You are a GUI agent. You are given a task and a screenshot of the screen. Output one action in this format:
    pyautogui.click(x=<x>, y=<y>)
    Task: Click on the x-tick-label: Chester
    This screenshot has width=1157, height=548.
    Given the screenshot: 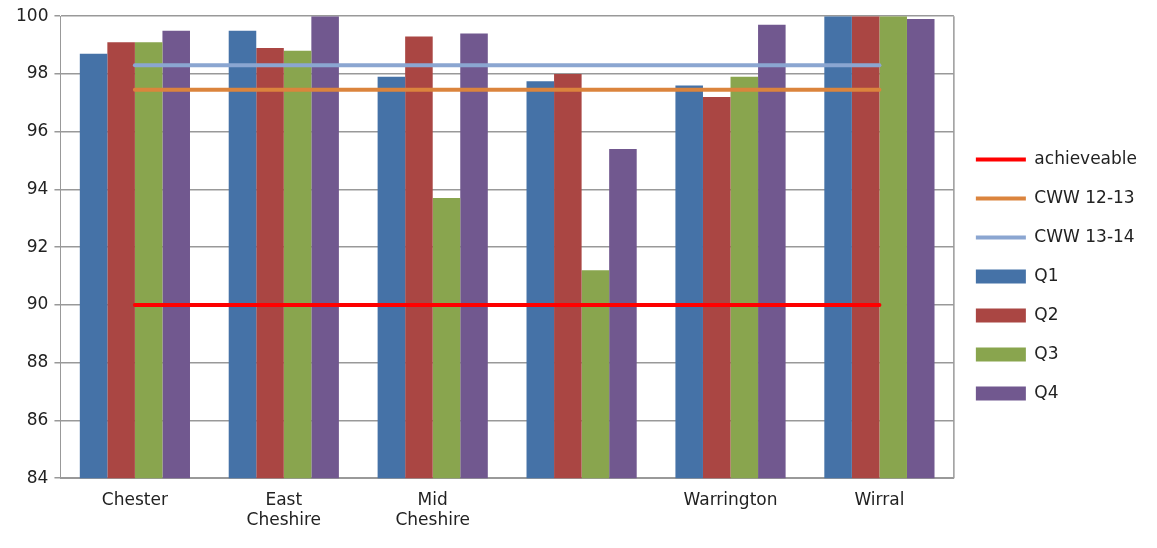 What is the action you would take?
    pyautogui.click(x=134, y=498)
    